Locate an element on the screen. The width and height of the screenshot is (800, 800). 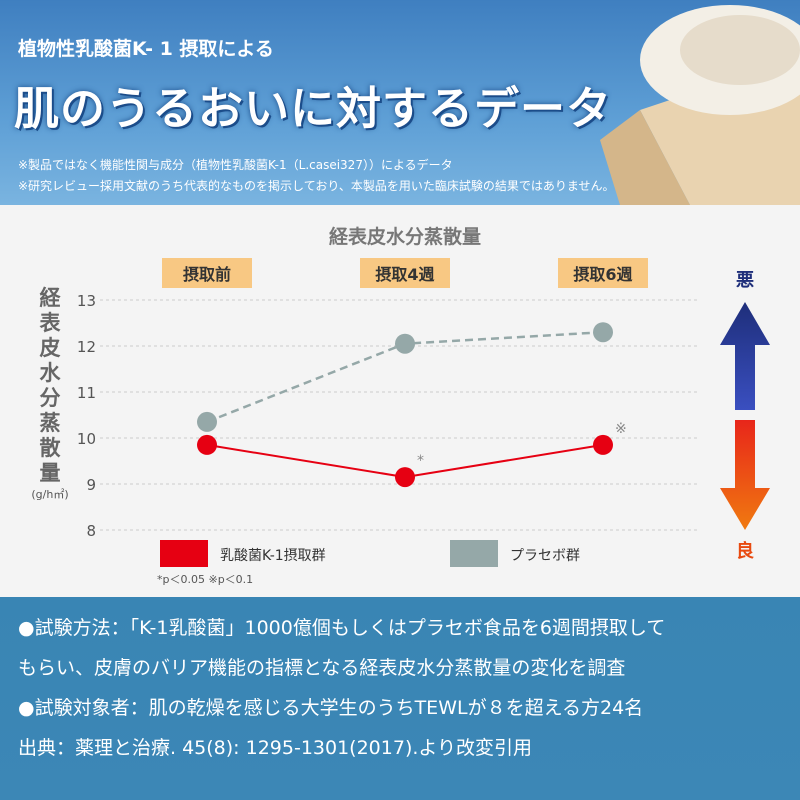
down-arrow-icon is located at coordinates (745, 475).